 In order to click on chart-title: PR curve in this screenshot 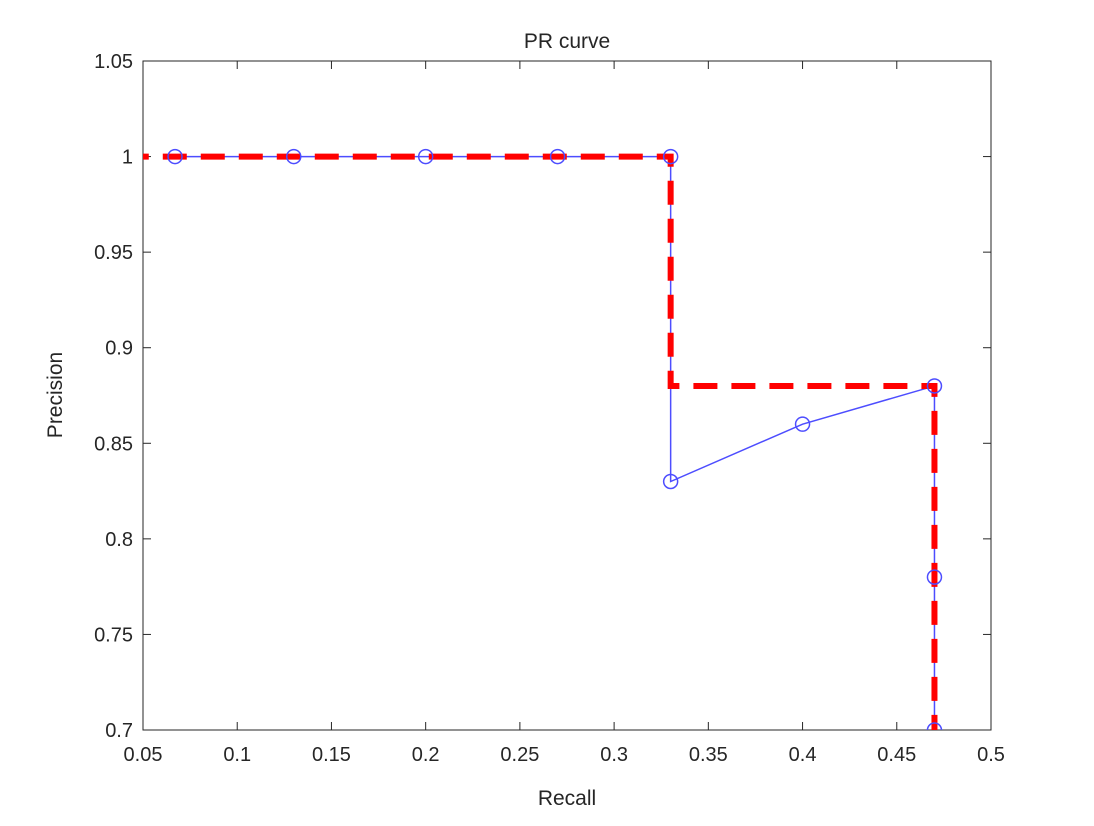, I will do `click(567, 41)`.